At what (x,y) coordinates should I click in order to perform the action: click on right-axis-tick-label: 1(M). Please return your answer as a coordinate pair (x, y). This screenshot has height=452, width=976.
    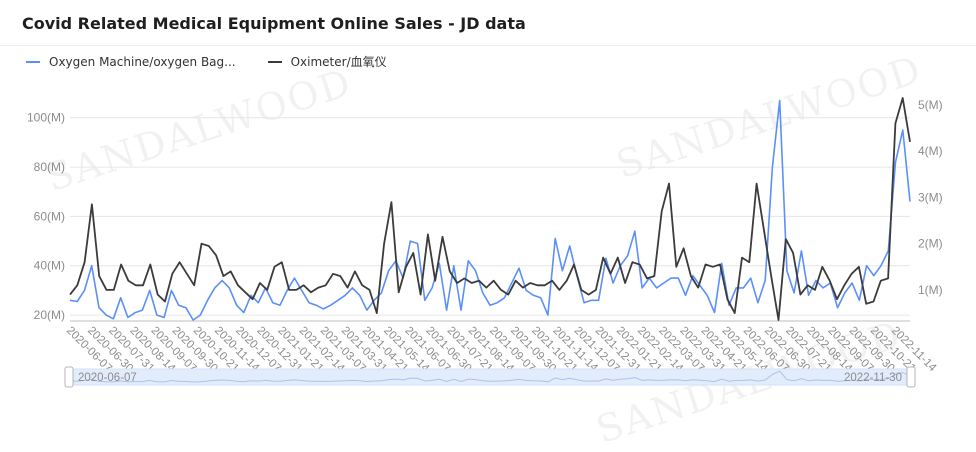
    Looking at the image, I should click on (930, 290).